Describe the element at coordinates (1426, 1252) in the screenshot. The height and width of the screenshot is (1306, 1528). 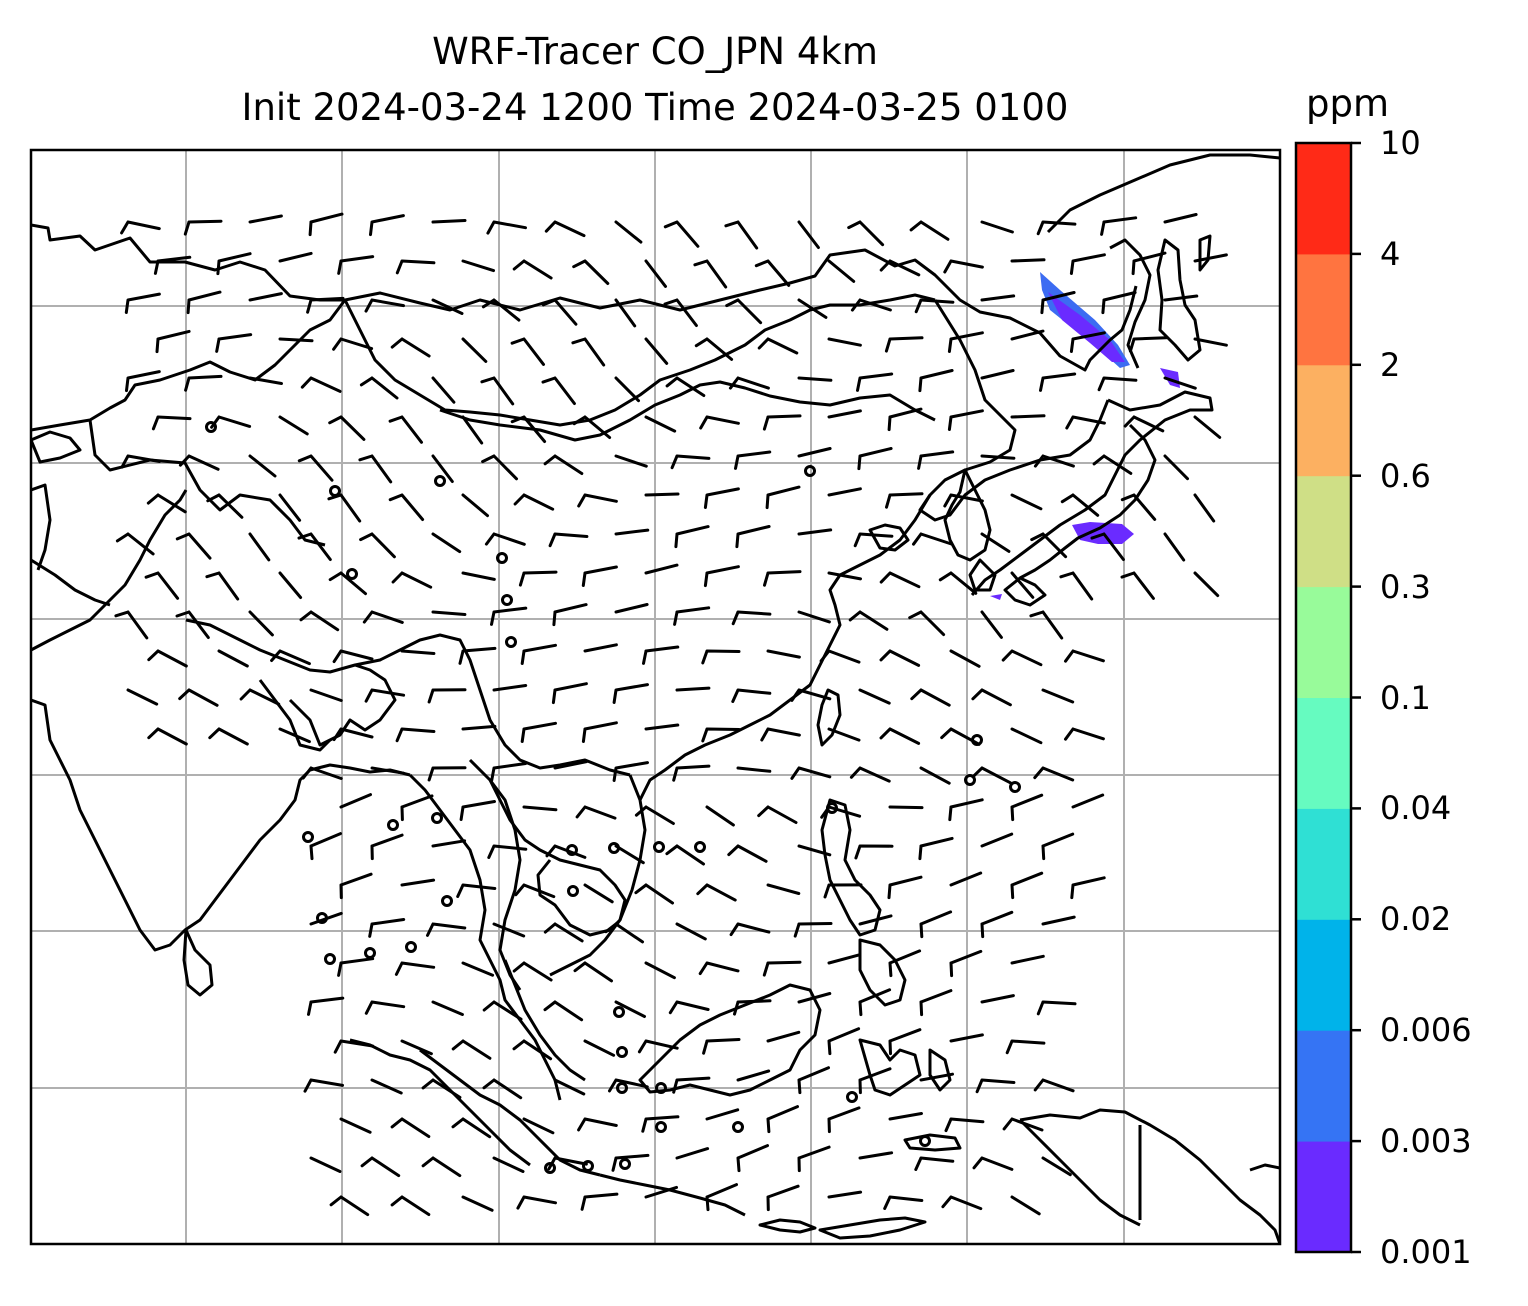
I see `colorbar-tick-label: 0.001` at that location.